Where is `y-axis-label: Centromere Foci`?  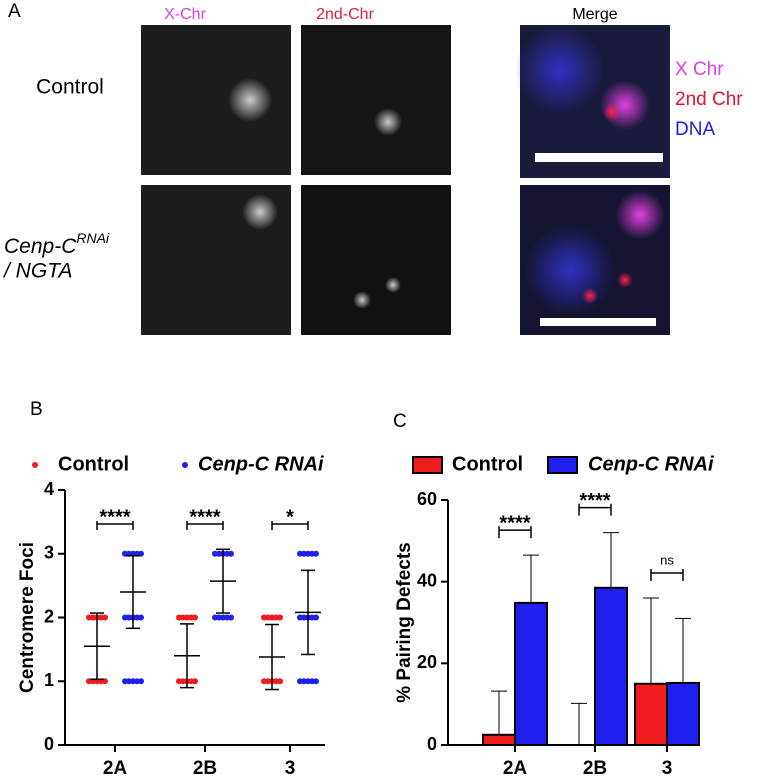 y-axis-label: Centromere Foci is located at coordinates (27, 617).